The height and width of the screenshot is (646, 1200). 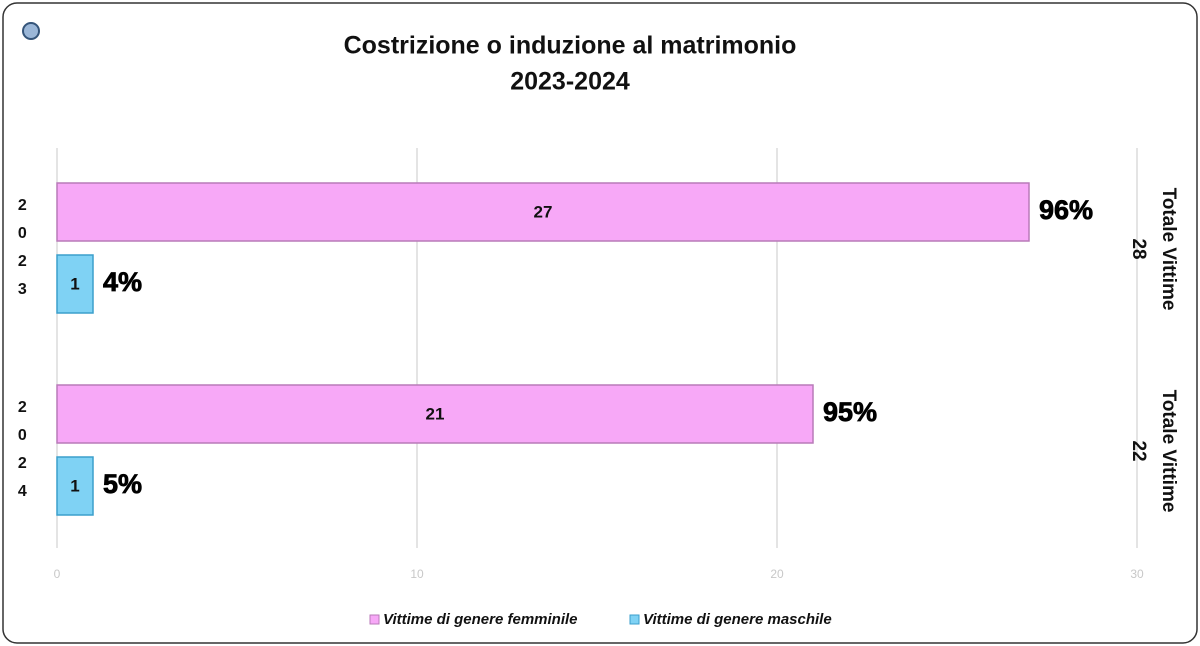 What do you see at coordinates (122, 282) in the screenshot?
I see `share-label: 4%` at bounding box center [122, 282].